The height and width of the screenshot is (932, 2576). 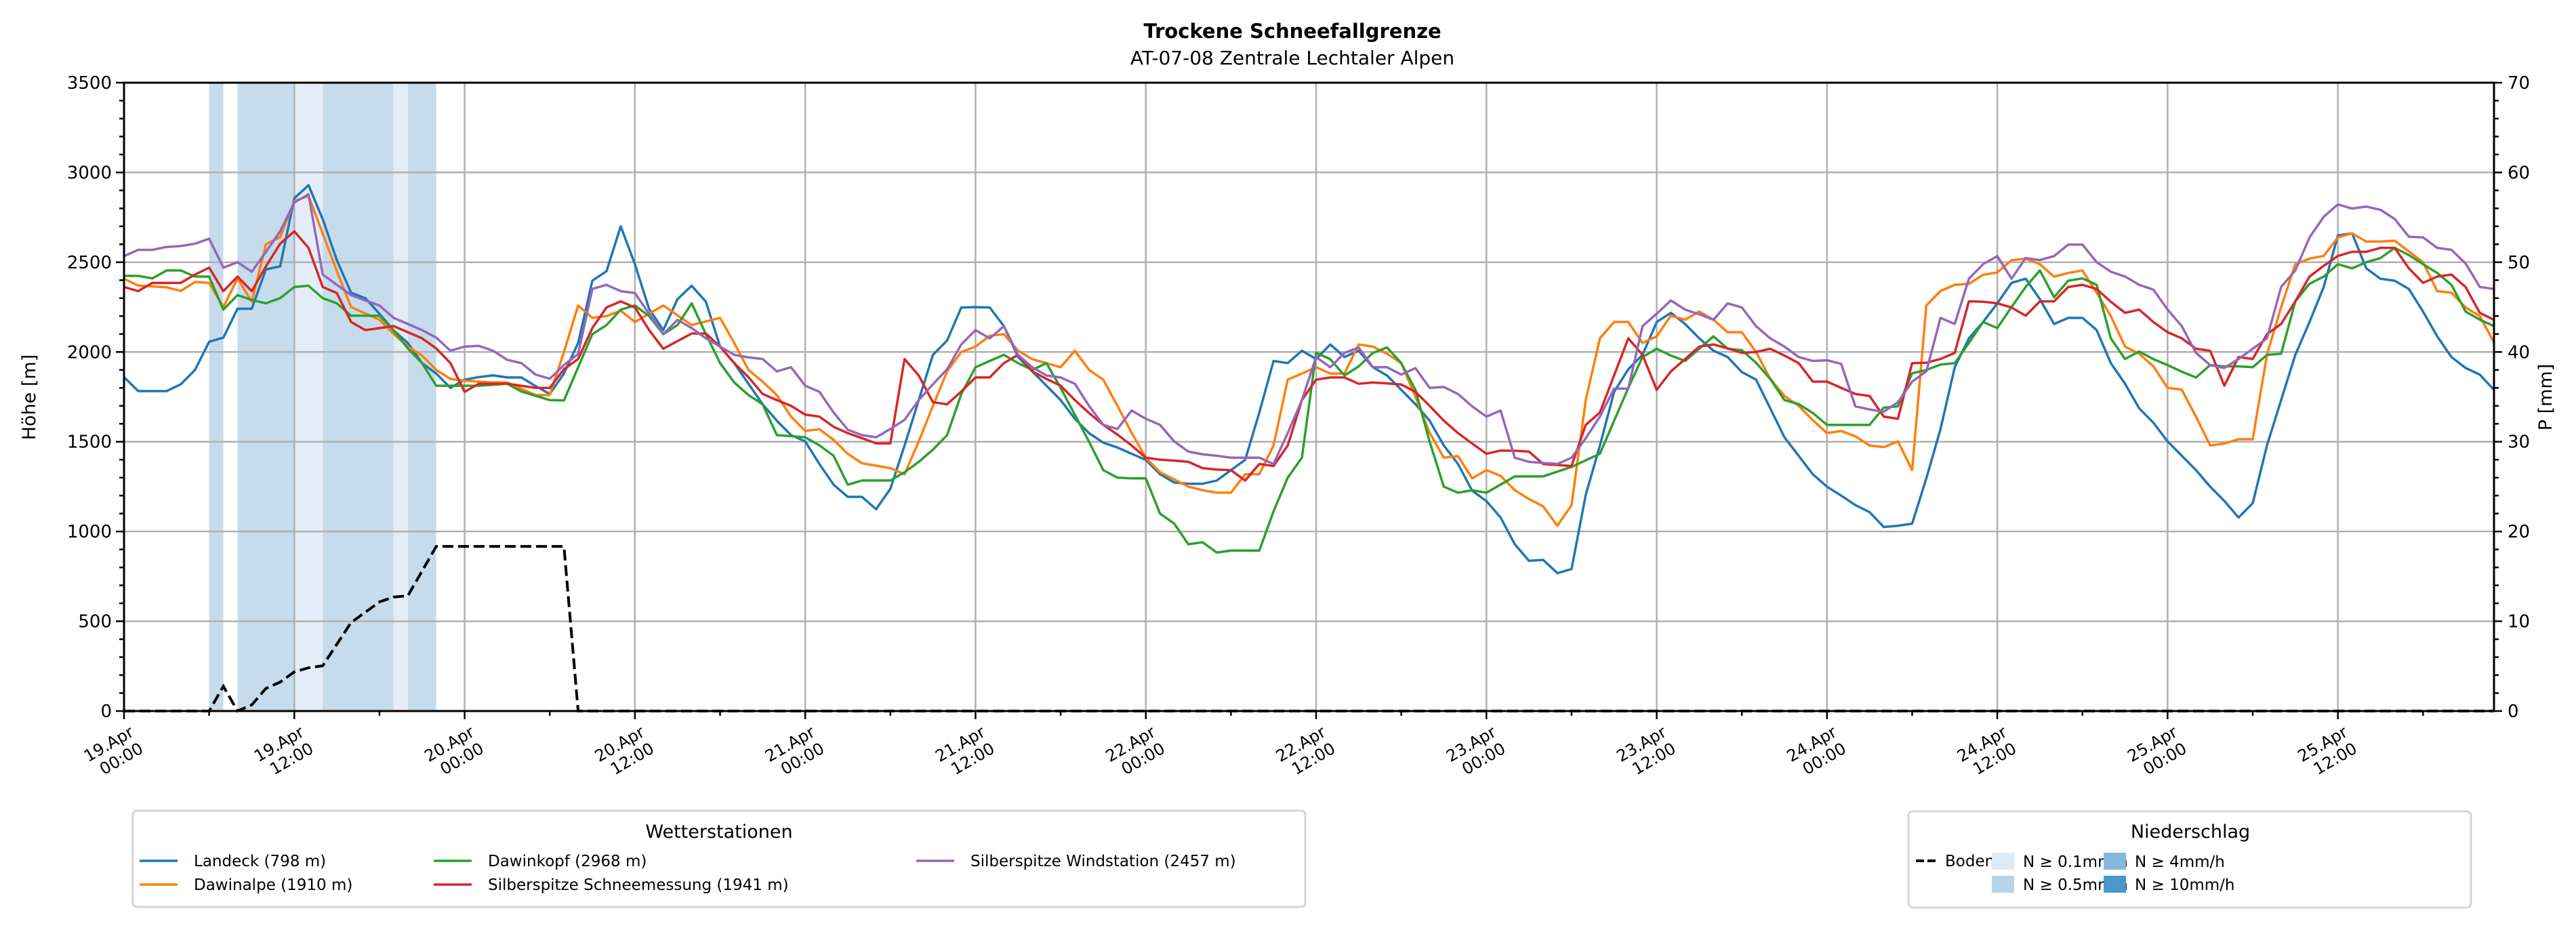 I want to click on precip-level-label: N ≥ 4mm/h, so click(x=2180, y=862).